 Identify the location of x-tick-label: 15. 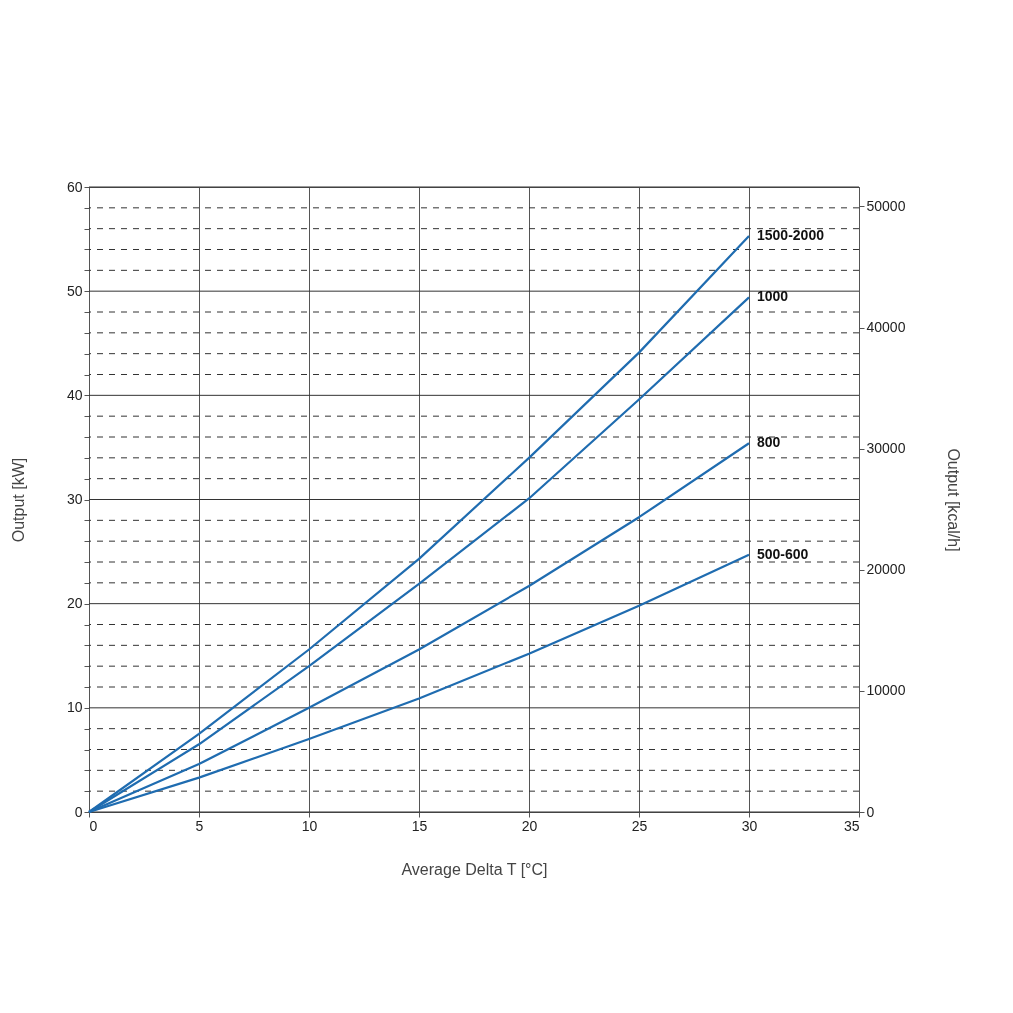
(419, 825).